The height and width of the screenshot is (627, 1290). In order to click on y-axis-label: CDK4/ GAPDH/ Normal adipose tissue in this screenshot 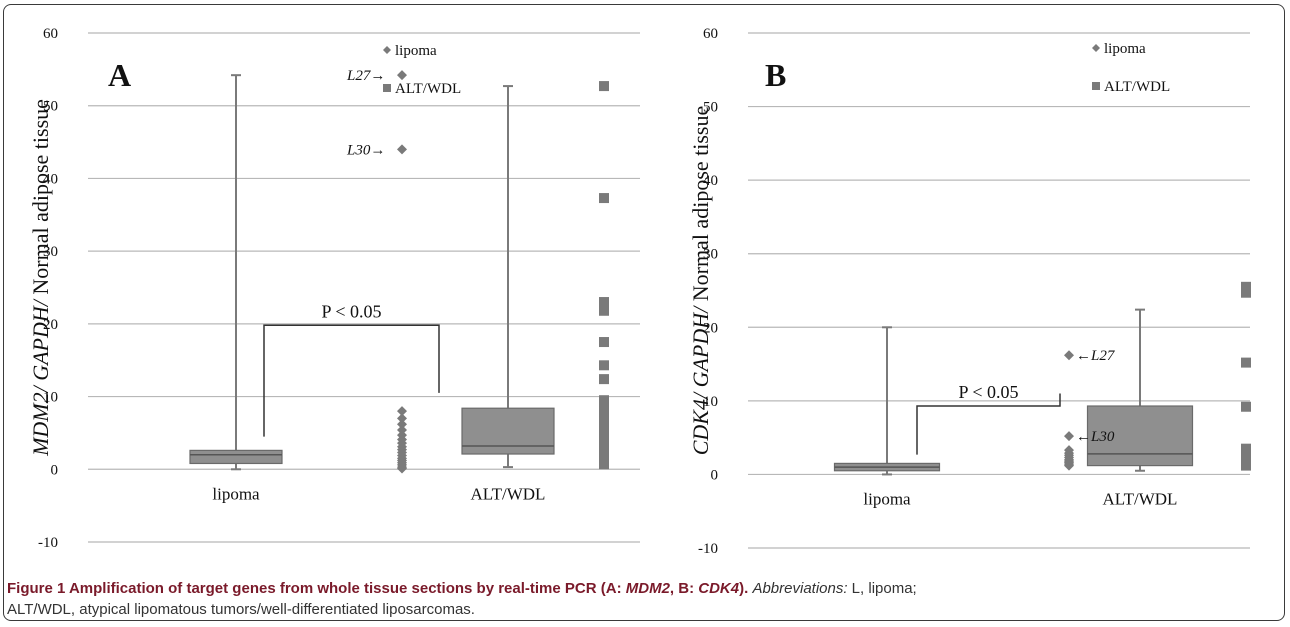, I will do `click(700, 281)`.